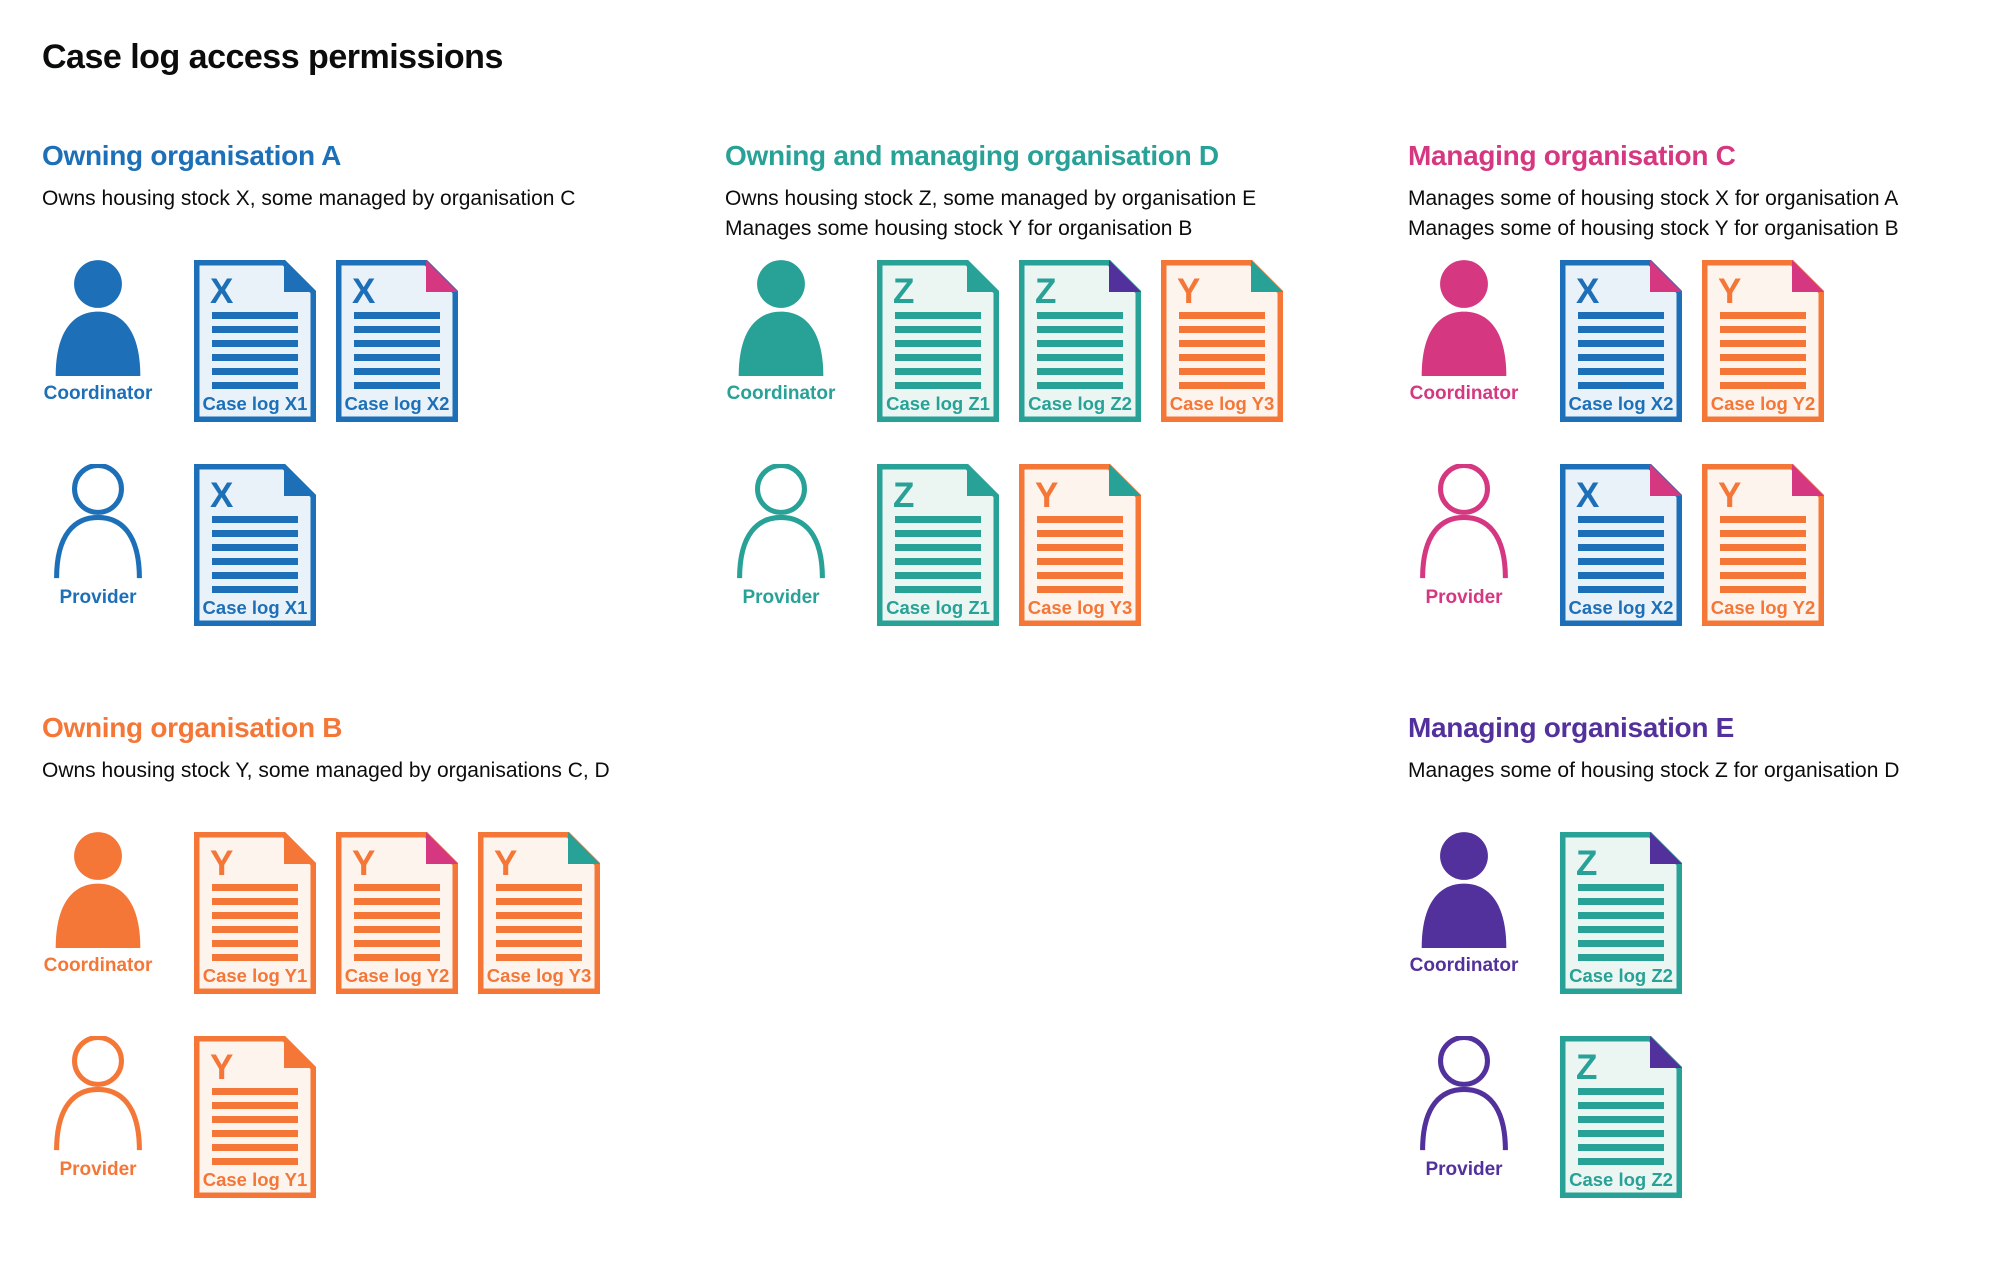  What do you see at coordinates (326, 341) in the screenshot?
I see `case-log-documents: X Case log X1 X Case log X2` at bounding box center [326, 341].